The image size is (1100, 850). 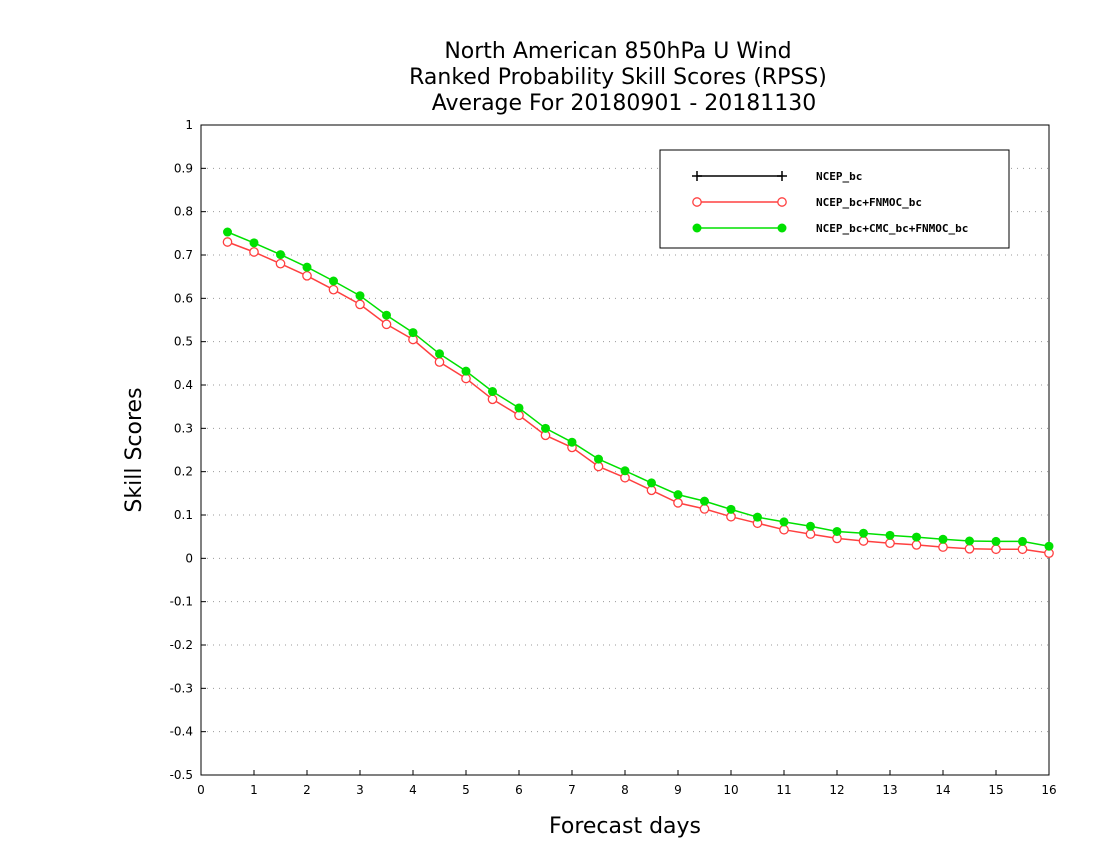 What do you see at coordinates (189, 125) in the screenshot?
I see `y-tick-label: 1` at bounding box center [189, 125].